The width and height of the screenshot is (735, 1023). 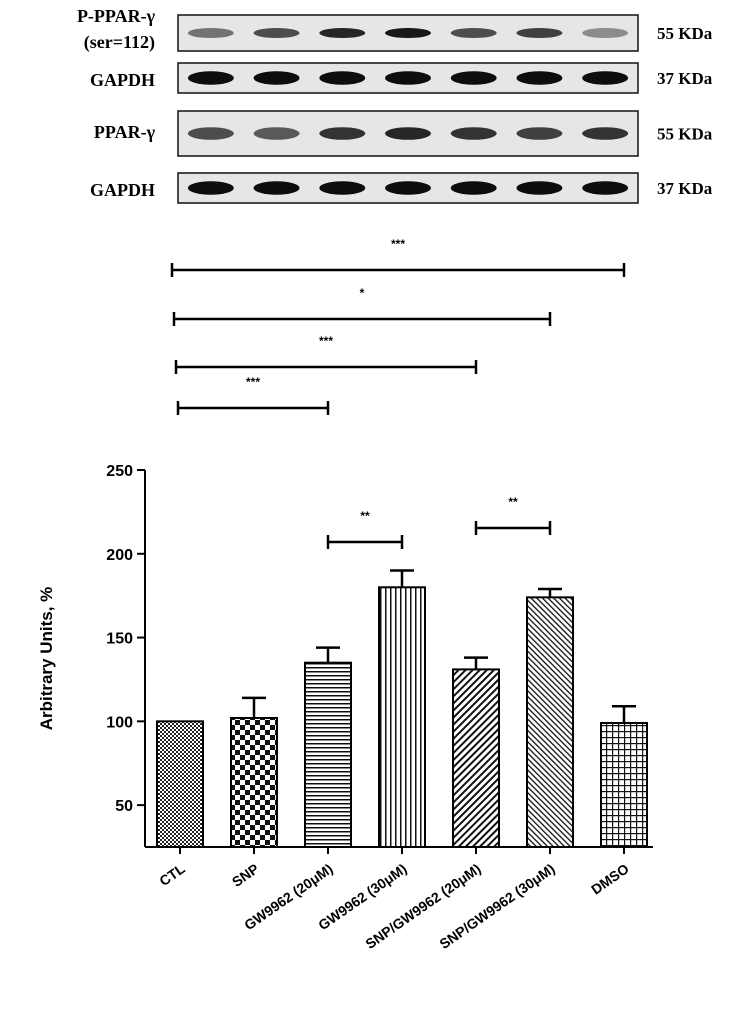 What do you see at coordinates (119, 471) in the screenshot?
I see `y-tick-label: 250` at bounding box center [119, 471].